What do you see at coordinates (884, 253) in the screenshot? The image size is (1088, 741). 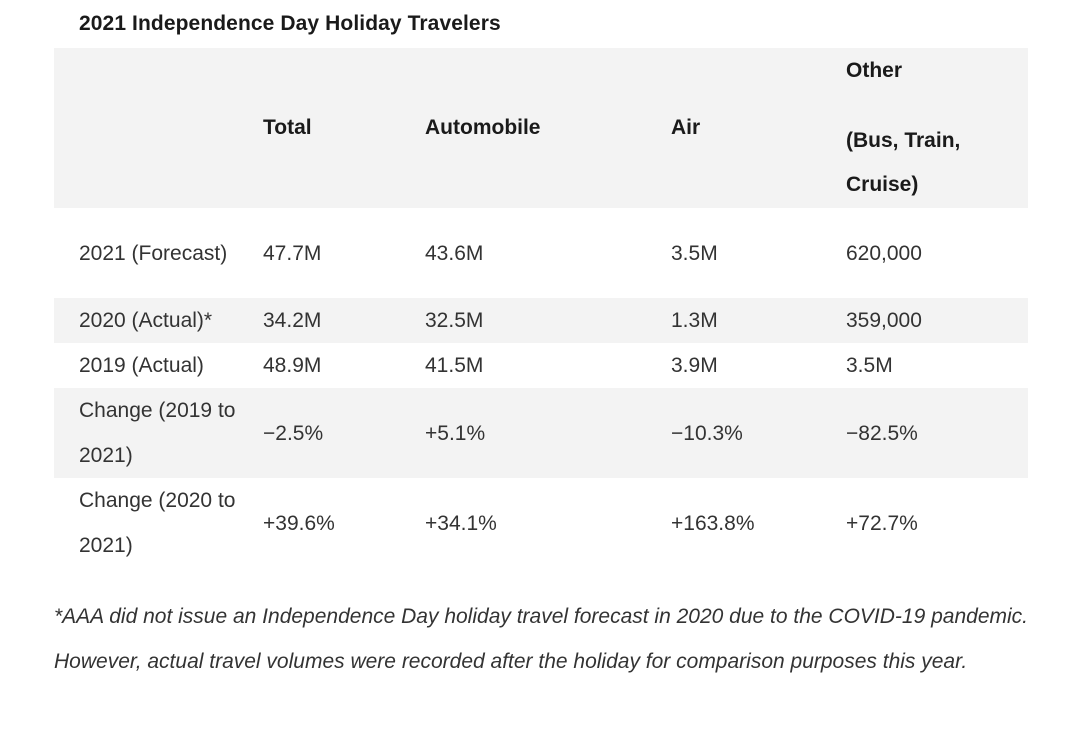 I see `cell-other: 620,000` at bounding box center [884, 253].